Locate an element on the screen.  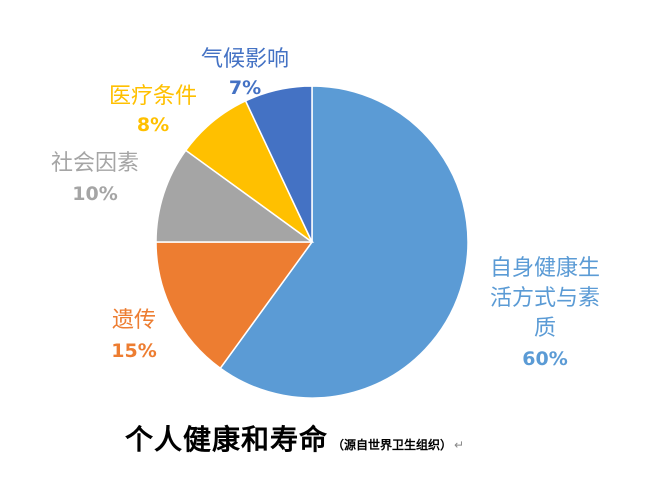
chart-title: 个人健康和寿命 is located at coordinates (227, 439).